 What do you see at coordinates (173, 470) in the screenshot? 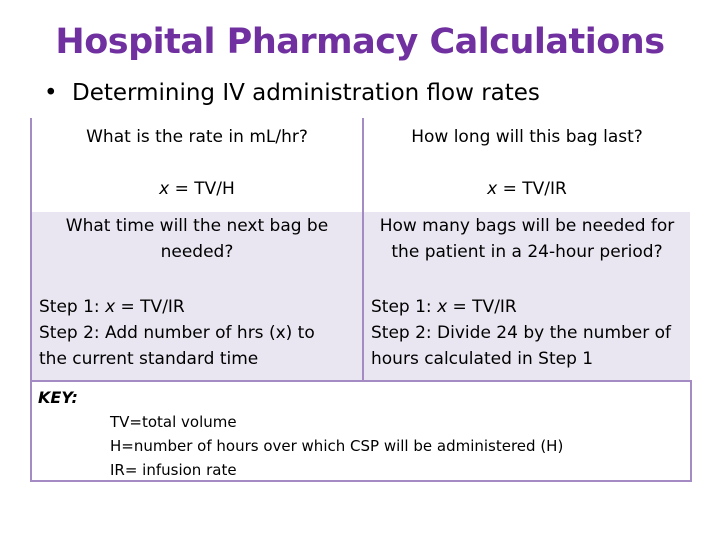
I see `key-item-ir: IR= infusion rate` at bounding box center [173, 470].